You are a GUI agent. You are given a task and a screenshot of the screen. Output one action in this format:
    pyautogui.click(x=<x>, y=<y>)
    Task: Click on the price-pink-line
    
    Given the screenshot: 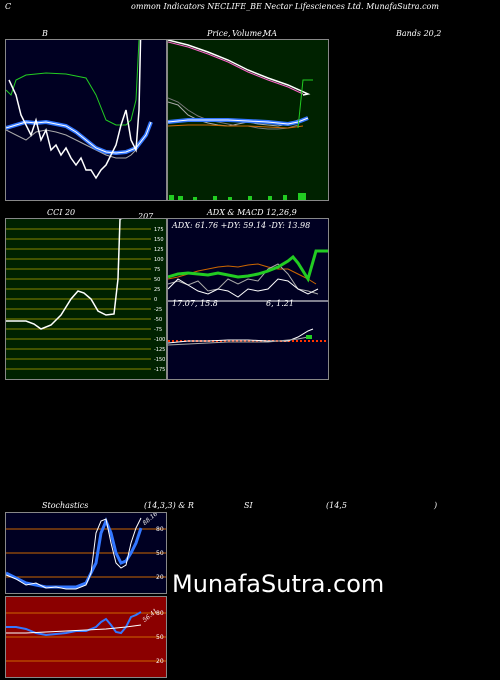 What is the action you would take?
    pyautogui.click(x=236, y=68)
    